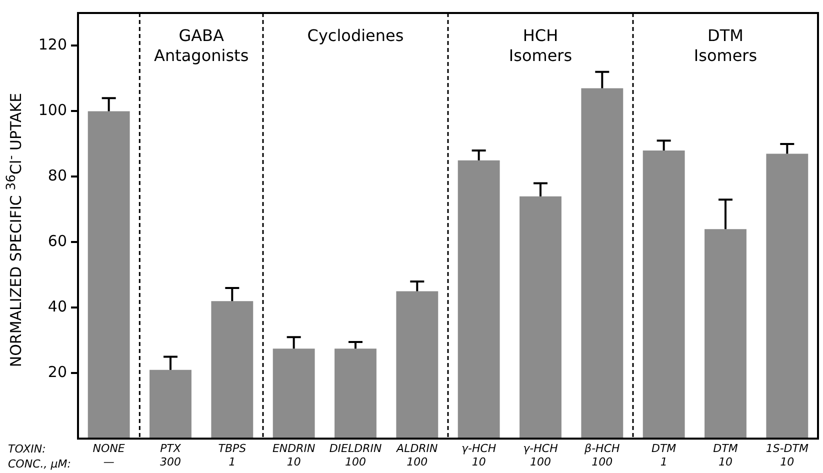 The width and height of the screenshot is (823, 473). What do you see at coordinates (57, 175) in the screenshot?
I see `y-tick-label: 80` at bounding box center [57, 175].